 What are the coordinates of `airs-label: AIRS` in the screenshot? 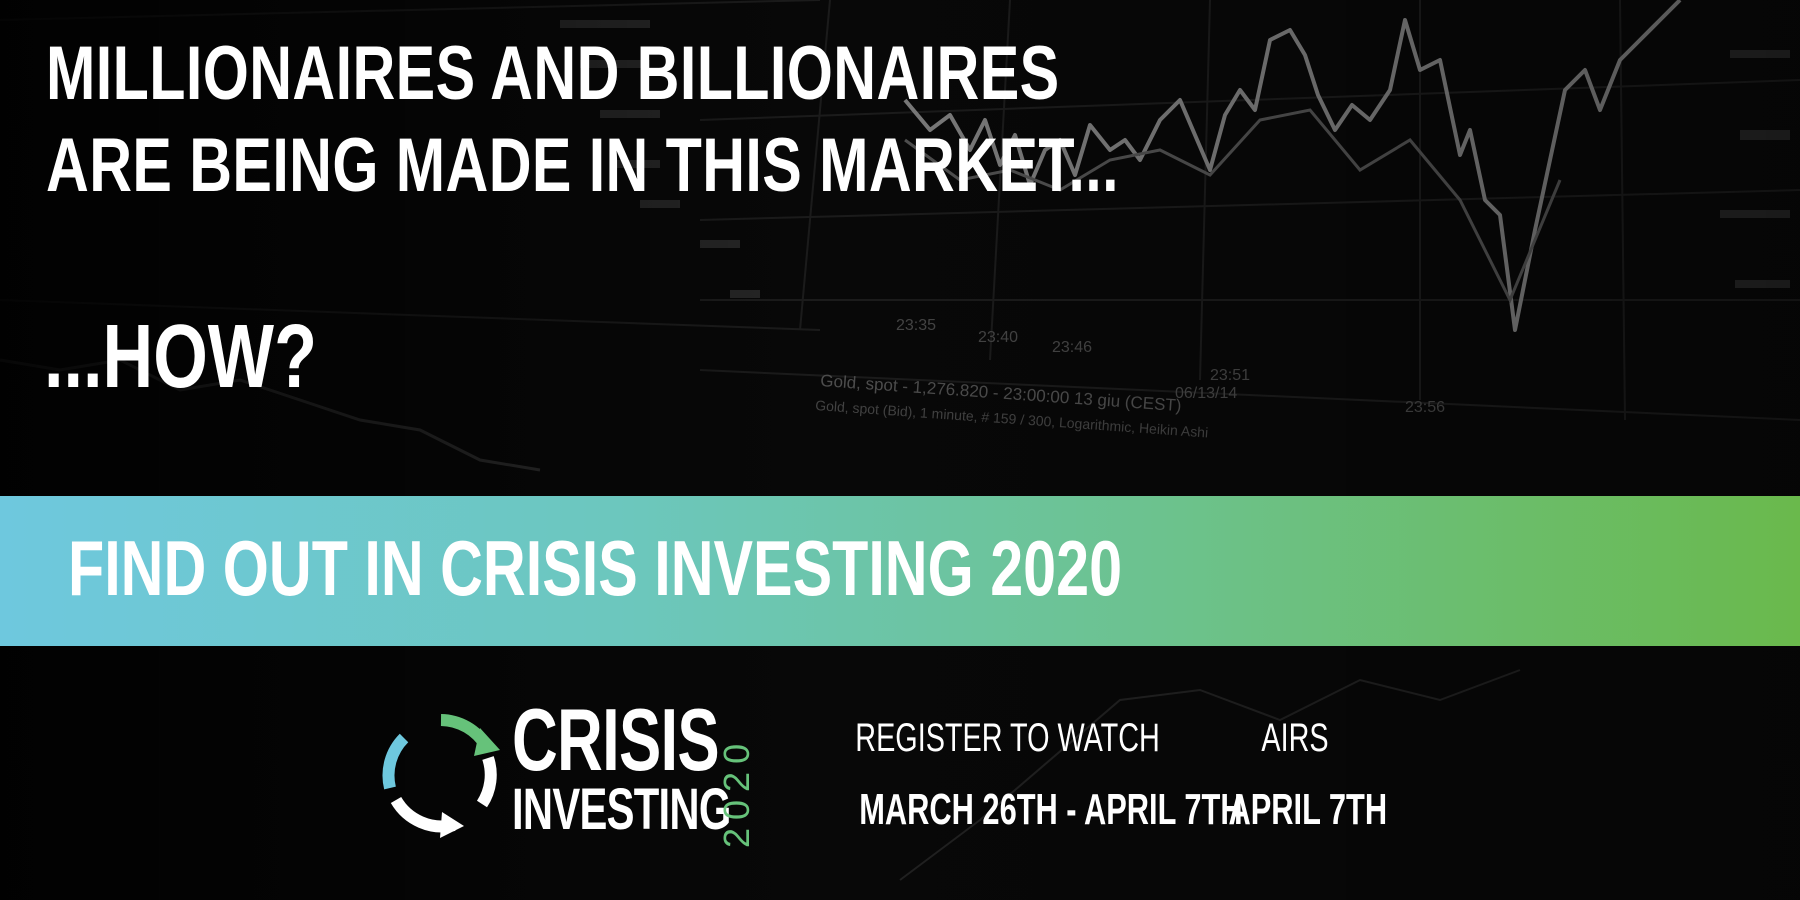 It's located at (1295, 738).